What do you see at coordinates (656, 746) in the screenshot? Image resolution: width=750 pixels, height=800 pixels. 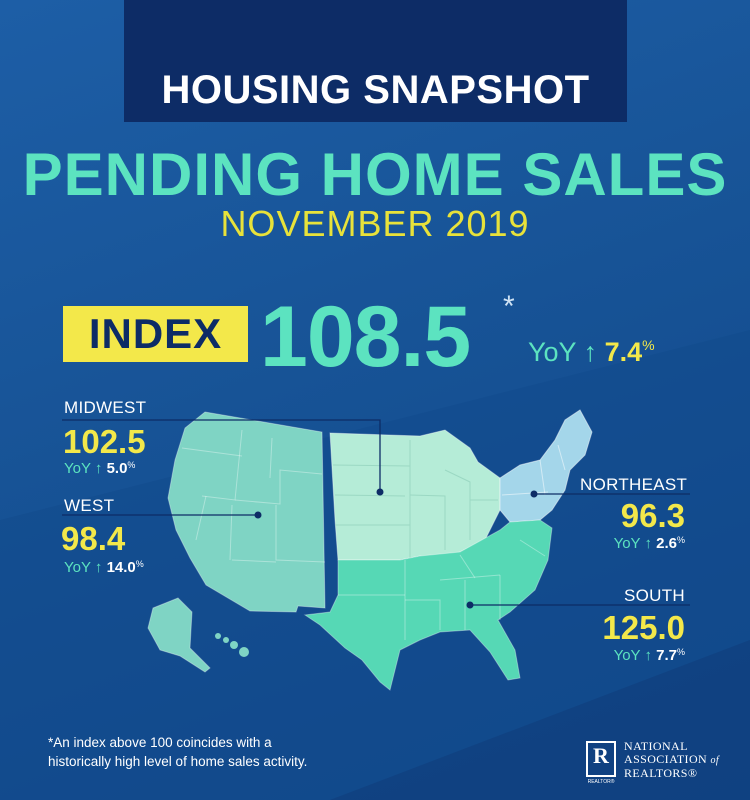 I see `nar-line-1: NATIONAL` at bounding box center [656, 746].